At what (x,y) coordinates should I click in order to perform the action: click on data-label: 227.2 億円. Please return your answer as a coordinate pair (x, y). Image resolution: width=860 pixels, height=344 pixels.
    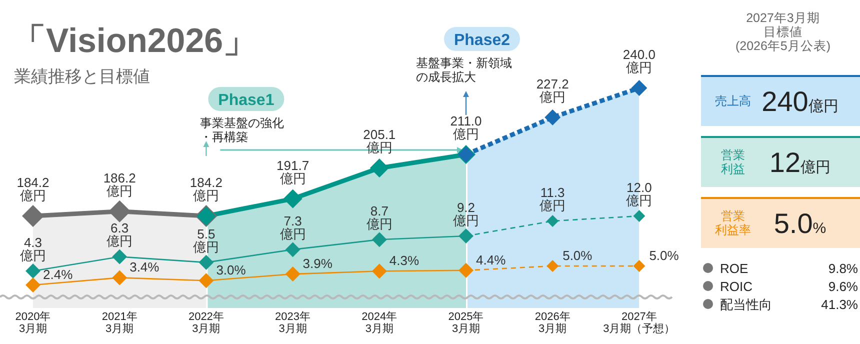
    Looking at the image, I should click on (552, 90).